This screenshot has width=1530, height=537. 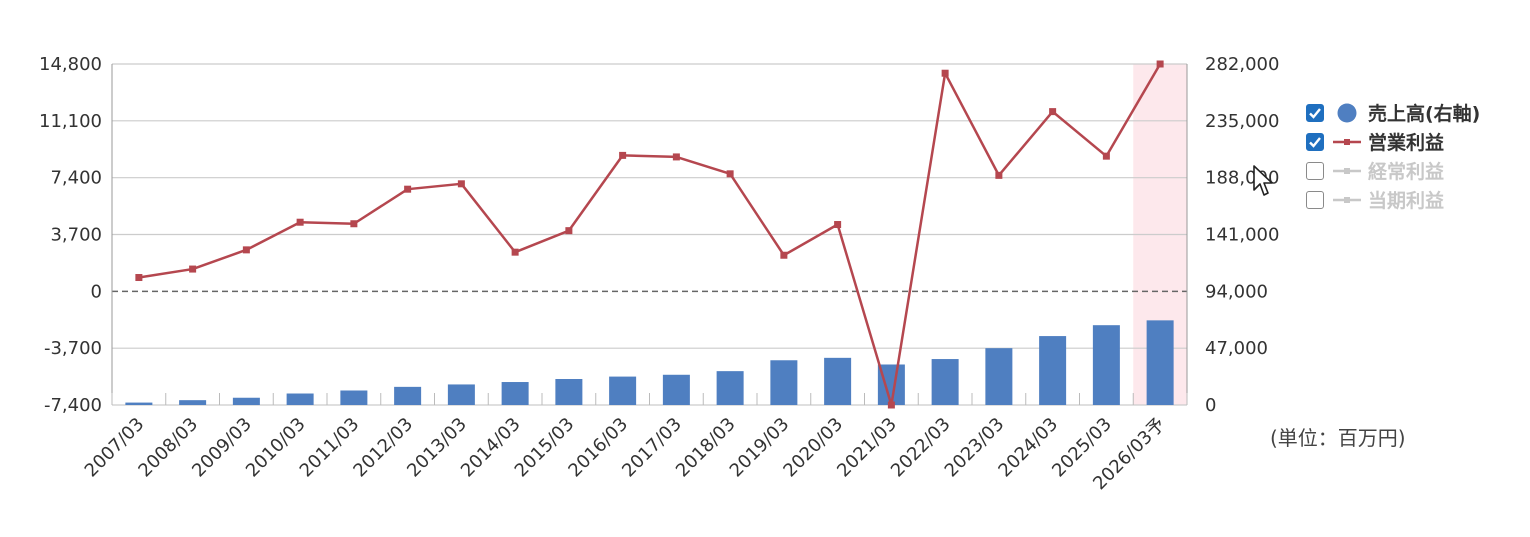 What do you see at coordinates (73, 405) in the screenshot?
I see `left-tick-label: -7,400` at bounding box center [73, 405].